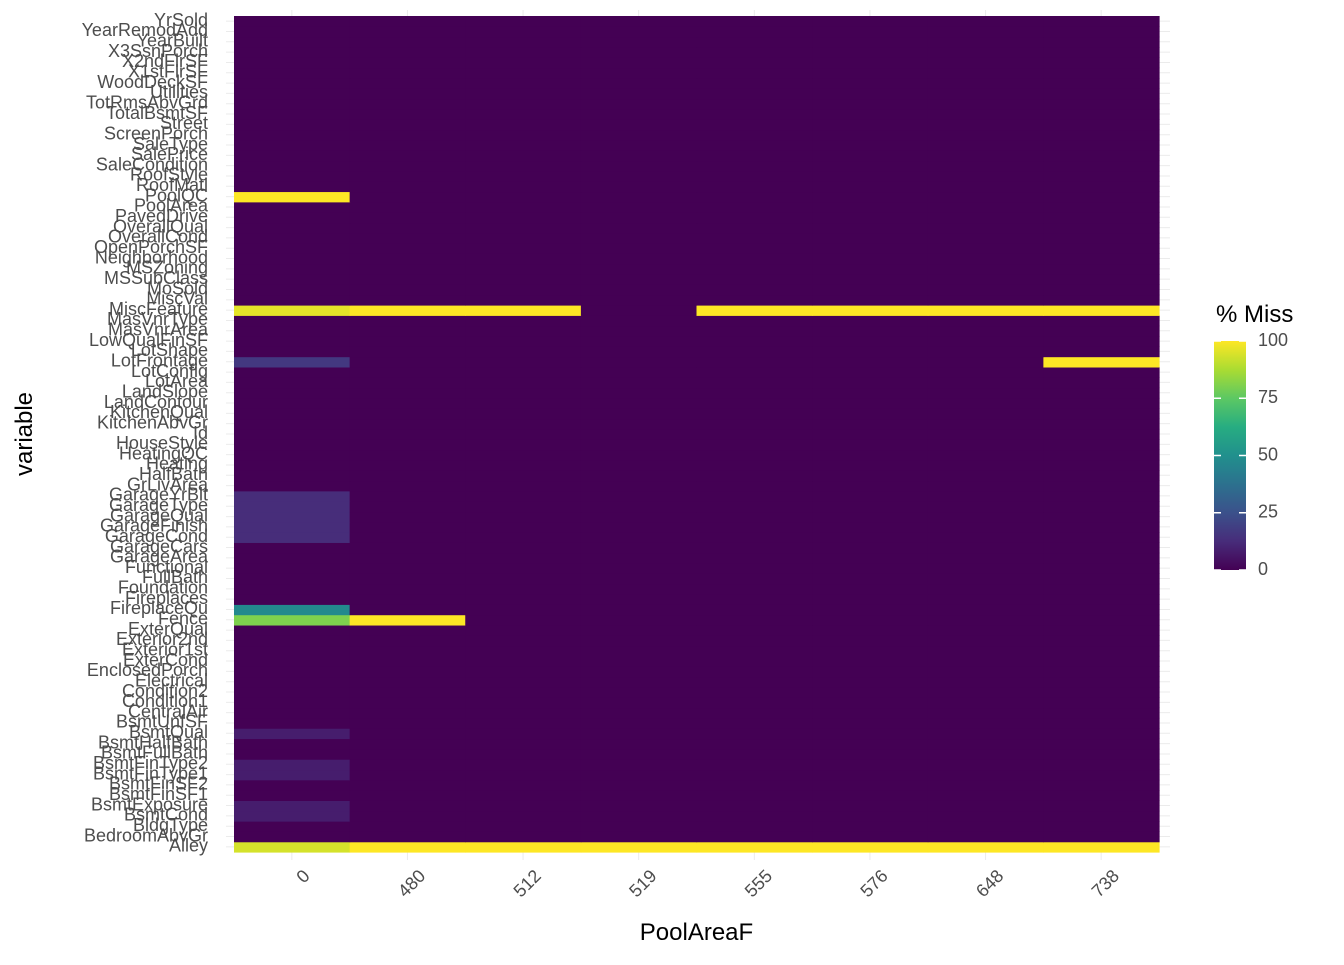 This screenshot has height=965, width=1344. Describe the element at coordinates (176, 195) in the screenshot. I see `y-tick-label: PoolQC` at that location.